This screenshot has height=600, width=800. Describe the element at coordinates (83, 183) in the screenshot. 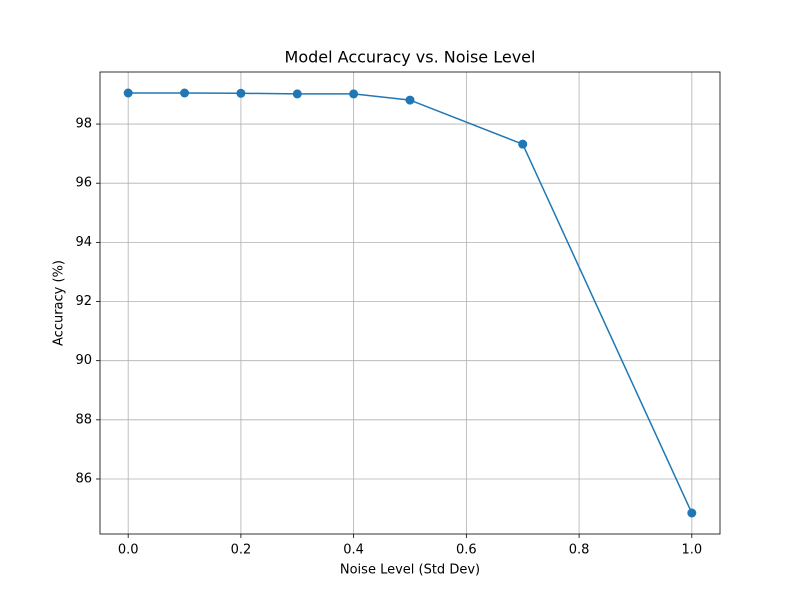

I see `y-tick-label: 96` at that location.